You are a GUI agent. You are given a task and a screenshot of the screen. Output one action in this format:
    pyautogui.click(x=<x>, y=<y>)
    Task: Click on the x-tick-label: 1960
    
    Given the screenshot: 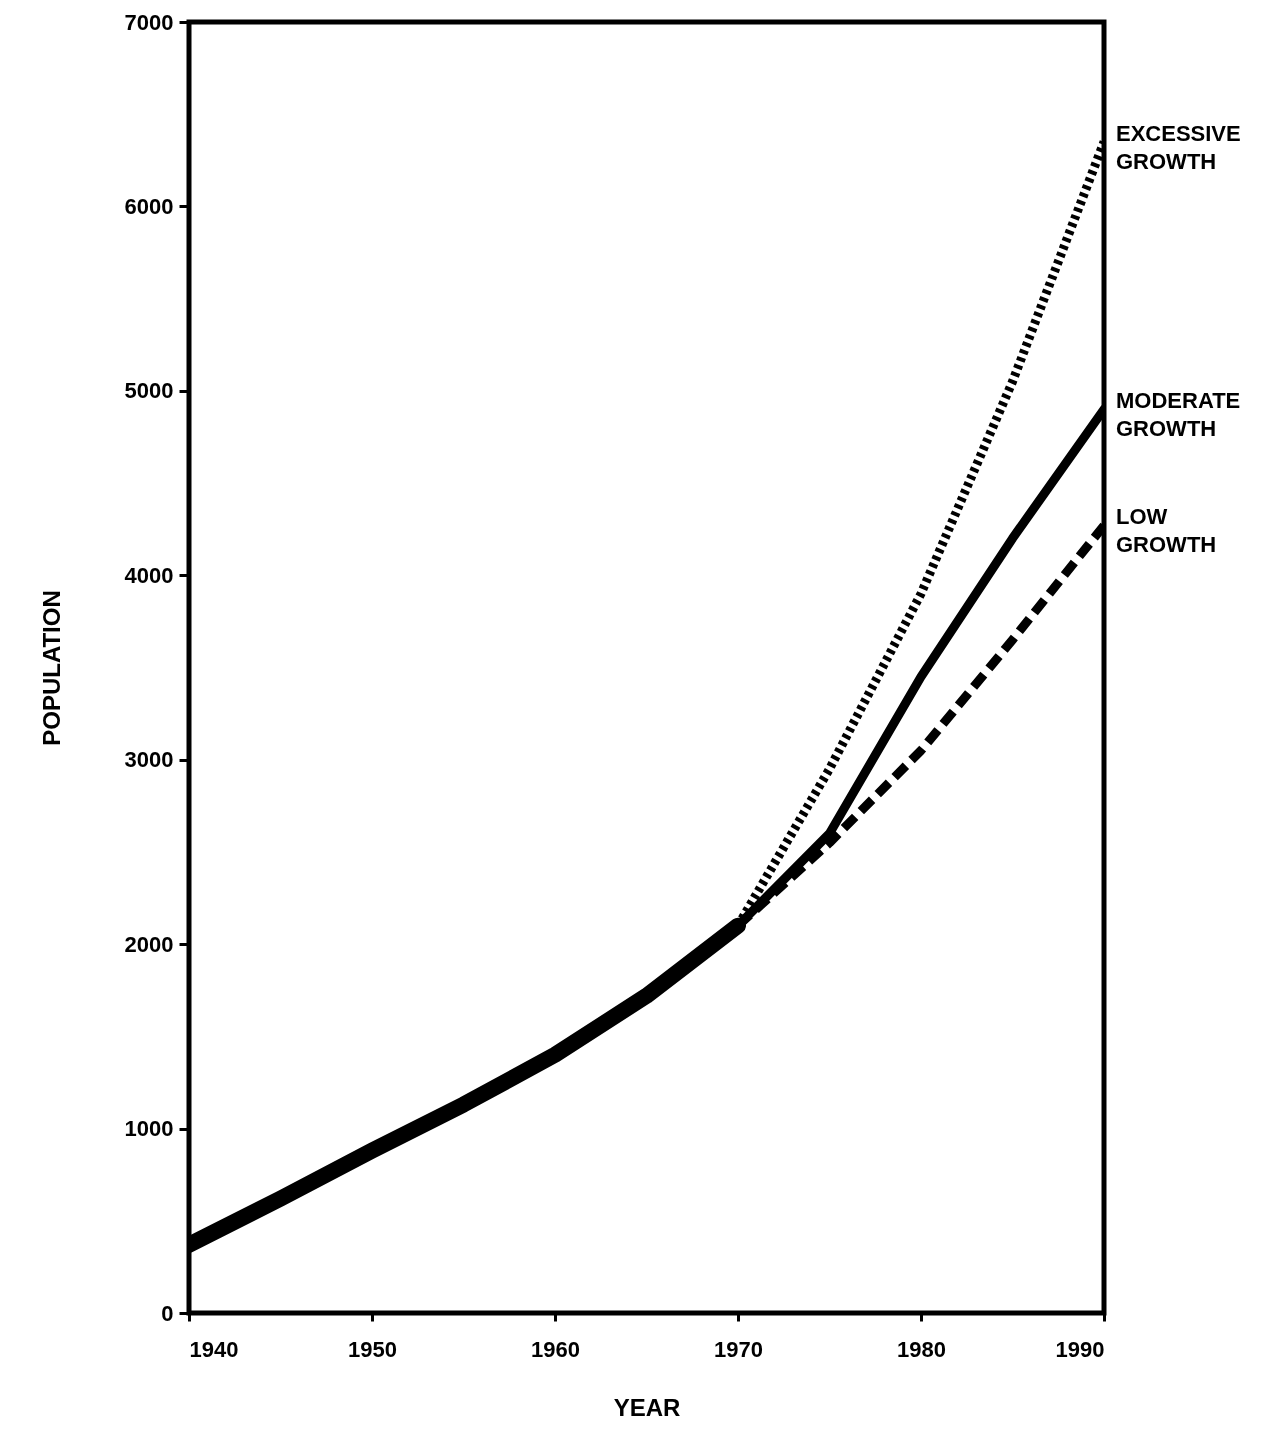 What is the action you would take?
    pyautogui.click(x=555, y=1349)
    